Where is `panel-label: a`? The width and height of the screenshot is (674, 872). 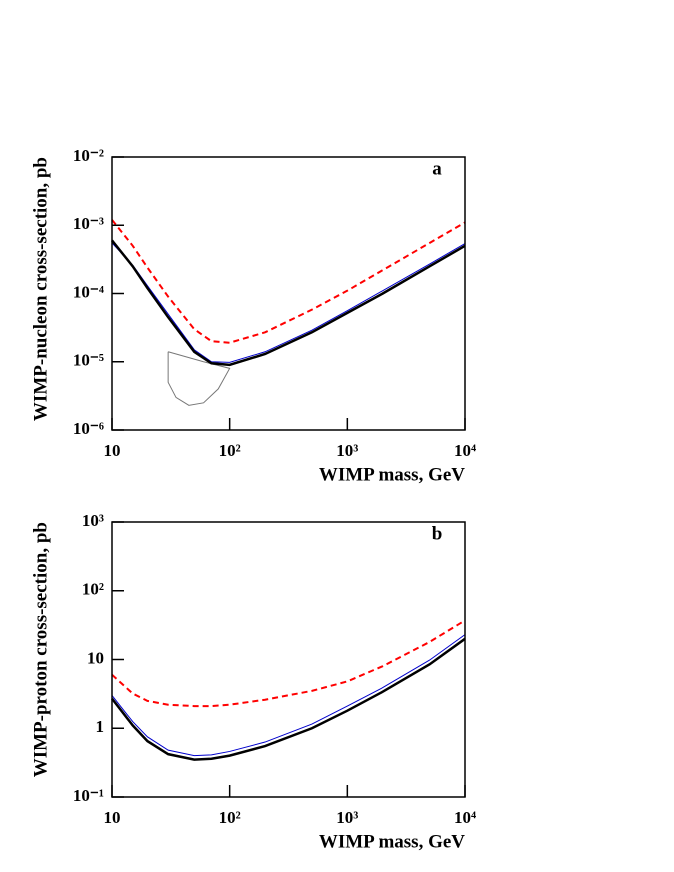 panel-label: a is located at coordinates (437, 168).